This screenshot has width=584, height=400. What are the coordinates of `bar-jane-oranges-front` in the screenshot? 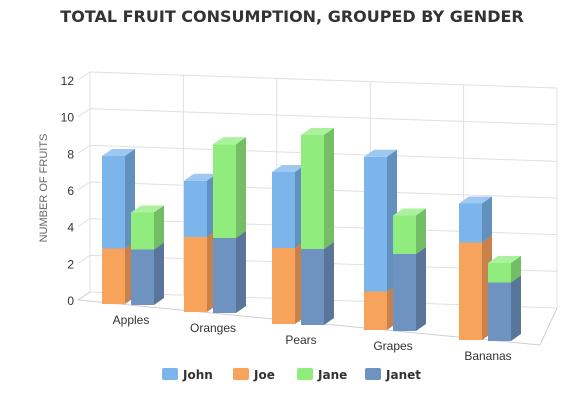 It's located at (224, 191).